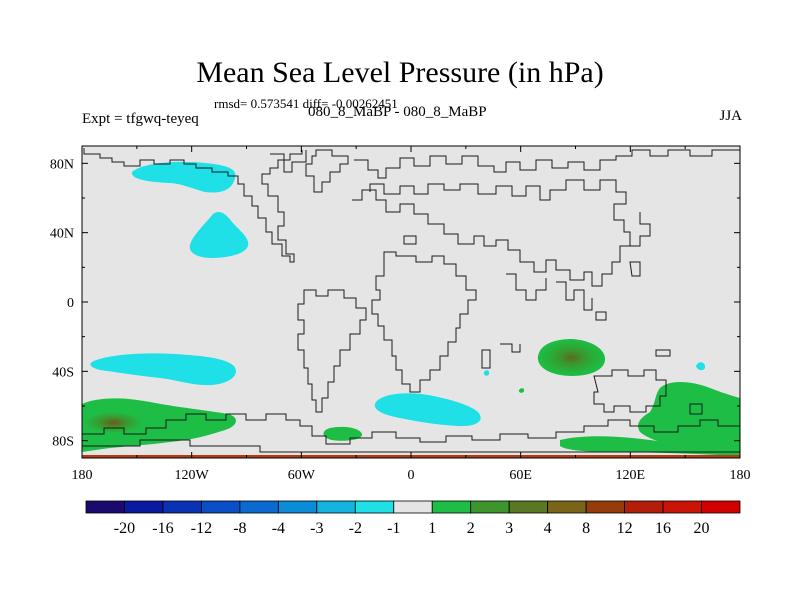 The width and height of the screenshot is (800, 600). What do you see at coordinates (316, 528) in the screenshot?
I see `colorbar-label: -3` at bounding box center [316, 528].